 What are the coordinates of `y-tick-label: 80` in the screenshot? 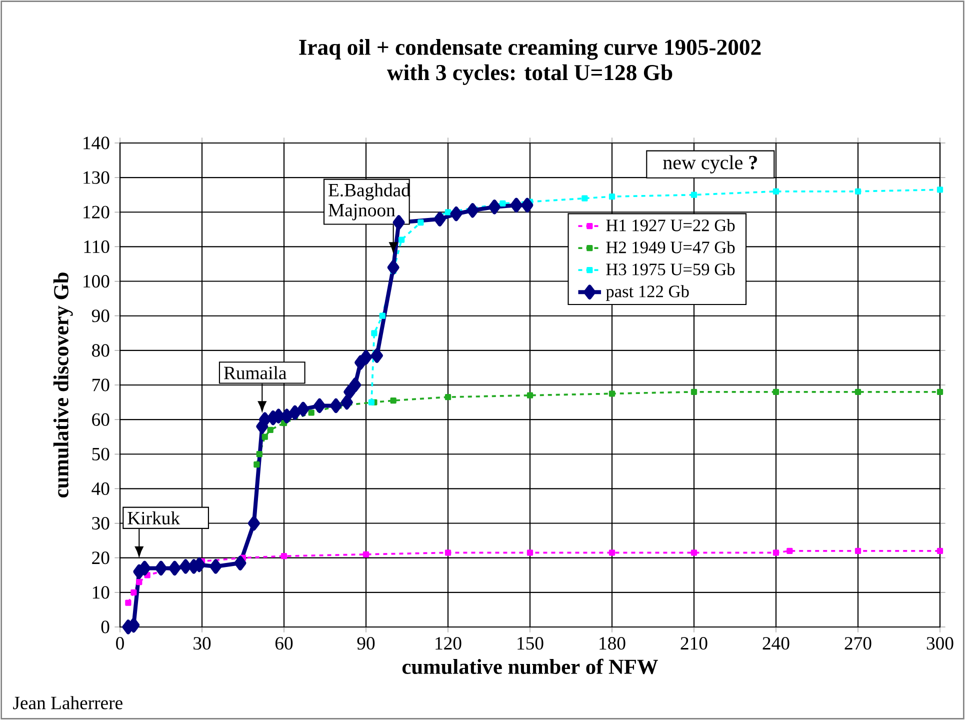 It's located at (101, 350).